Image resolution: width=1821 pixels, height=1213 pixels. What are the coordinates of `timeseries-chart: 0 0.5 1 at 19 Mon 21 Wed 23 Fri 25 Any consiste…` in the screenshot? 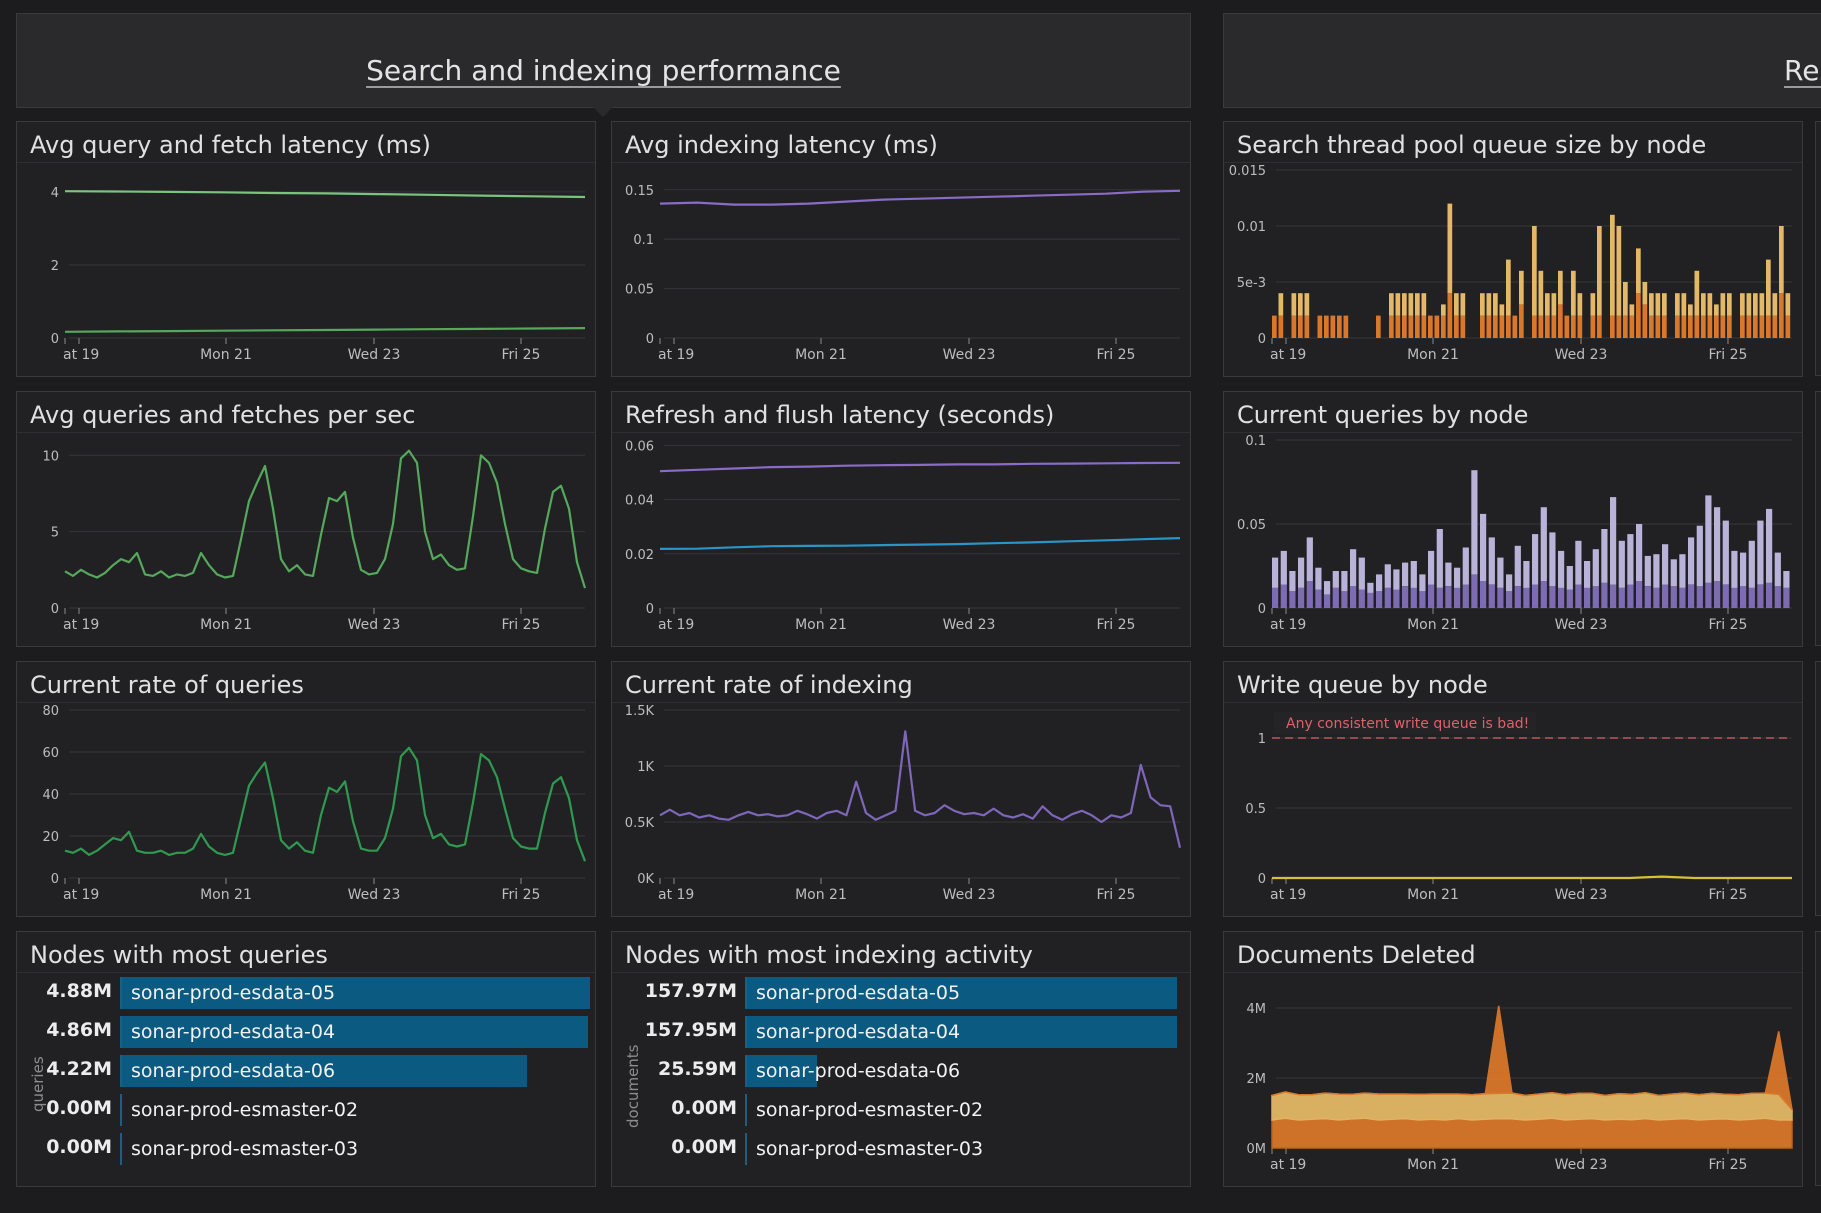 It's located at (1513, 789).